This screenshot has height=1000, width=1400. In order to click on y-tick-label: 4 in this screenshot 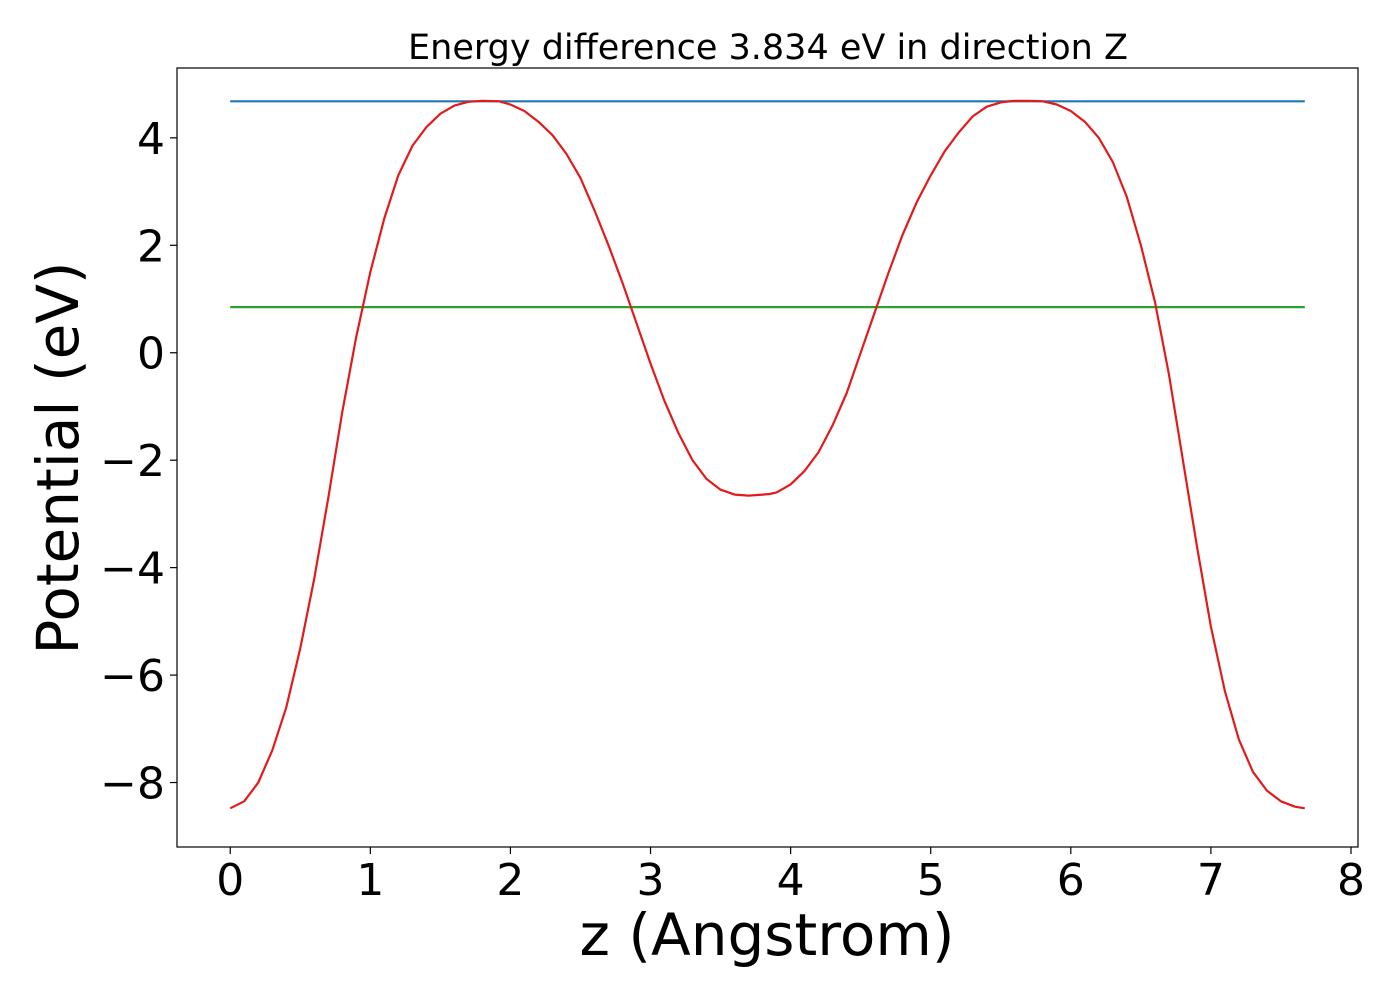, I will do `click(151, 139)`.